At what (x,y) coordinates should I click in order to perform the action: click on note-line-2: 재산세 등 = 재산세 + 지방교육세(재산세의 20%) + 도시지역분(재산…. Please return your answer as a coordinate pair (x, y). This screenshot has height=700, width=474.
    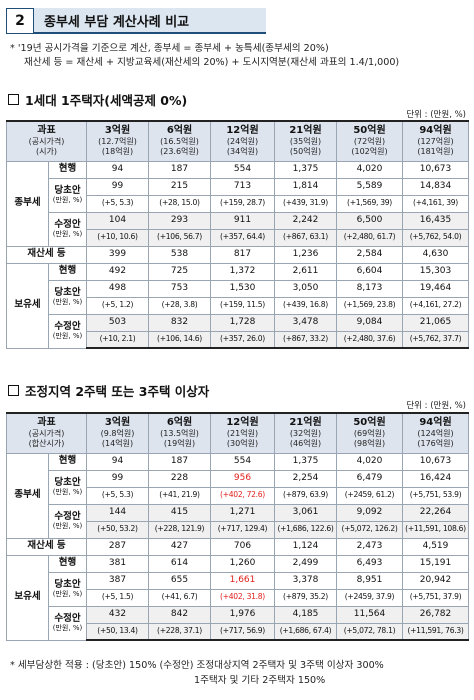
    Looking at the image, I should click on (212, 62).